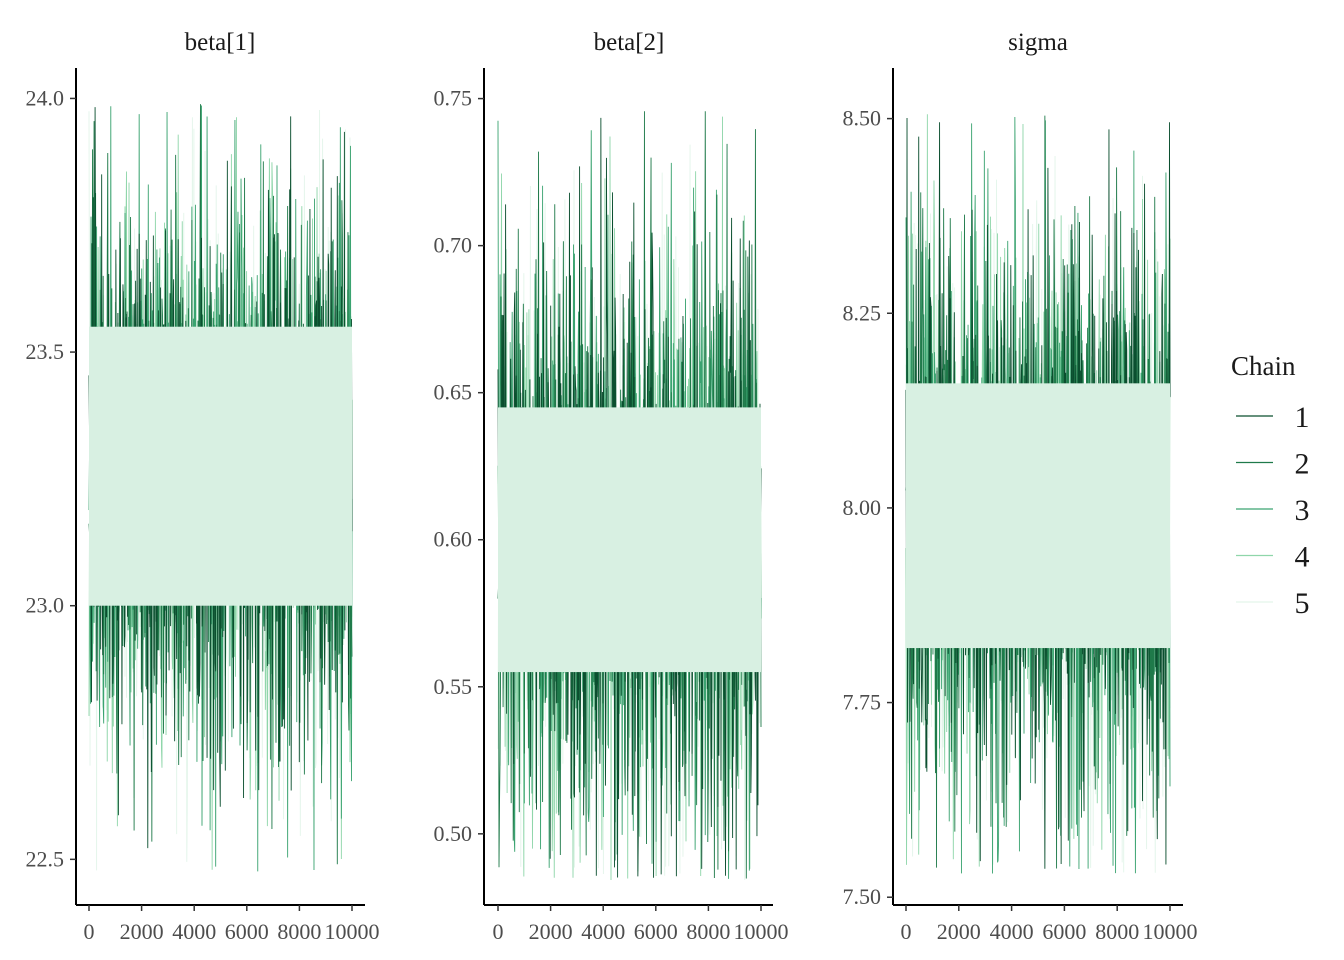 This screenshot has height=960, width=1344. What do you see at coordinates (453, 833) in the screenshot?
I see `y-tick-label: 0.50` at bounding box center [453, 833].